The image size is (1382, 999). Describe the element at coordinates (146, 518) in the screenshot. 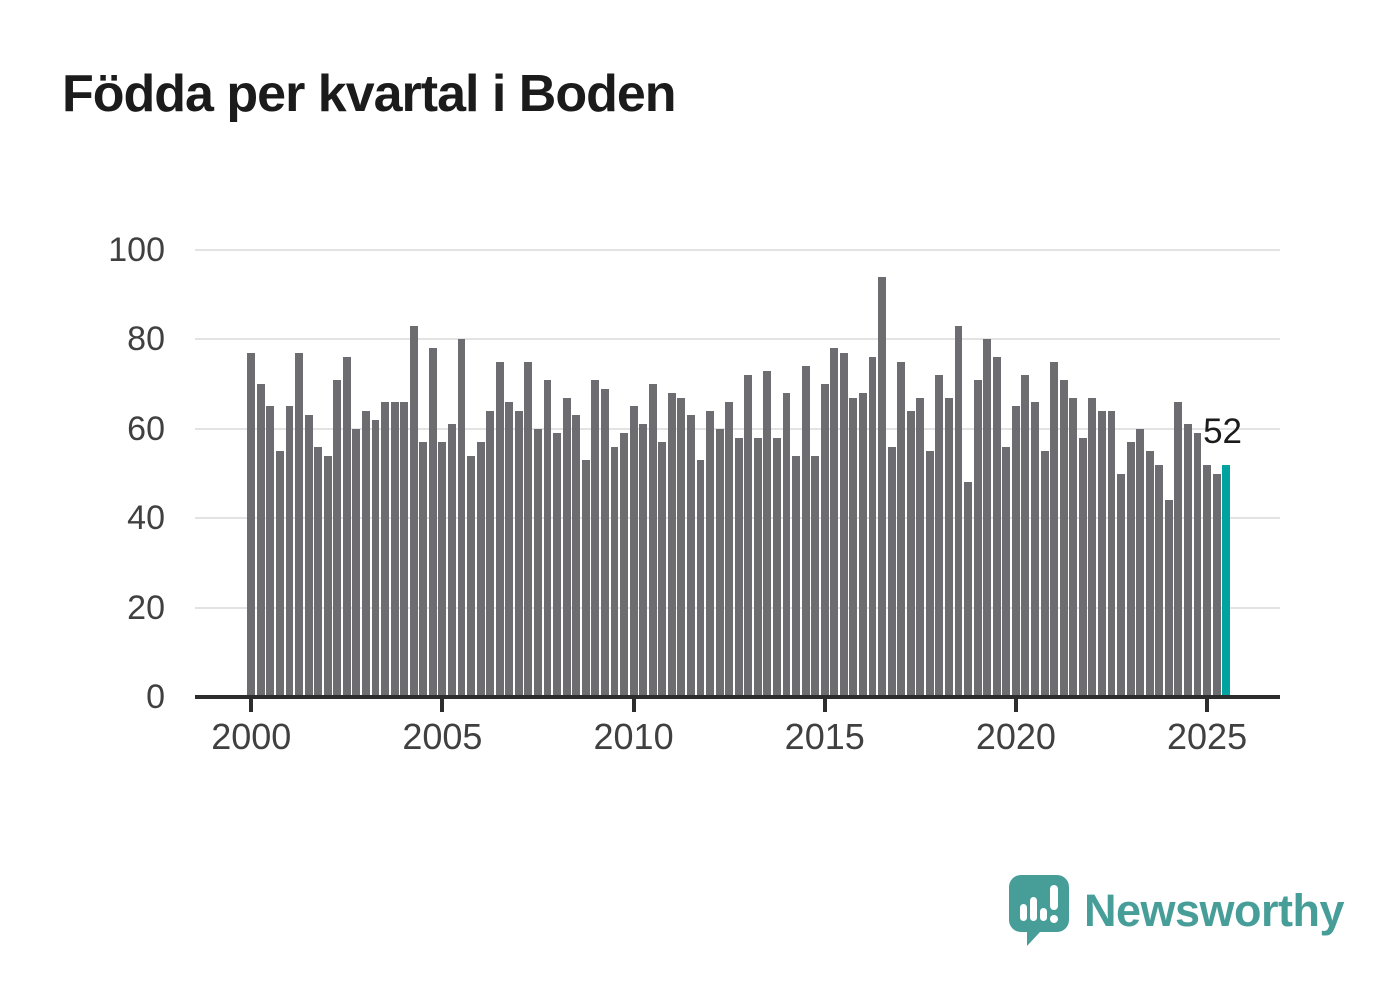

I see `y-tick-label-40: 40` at that location.